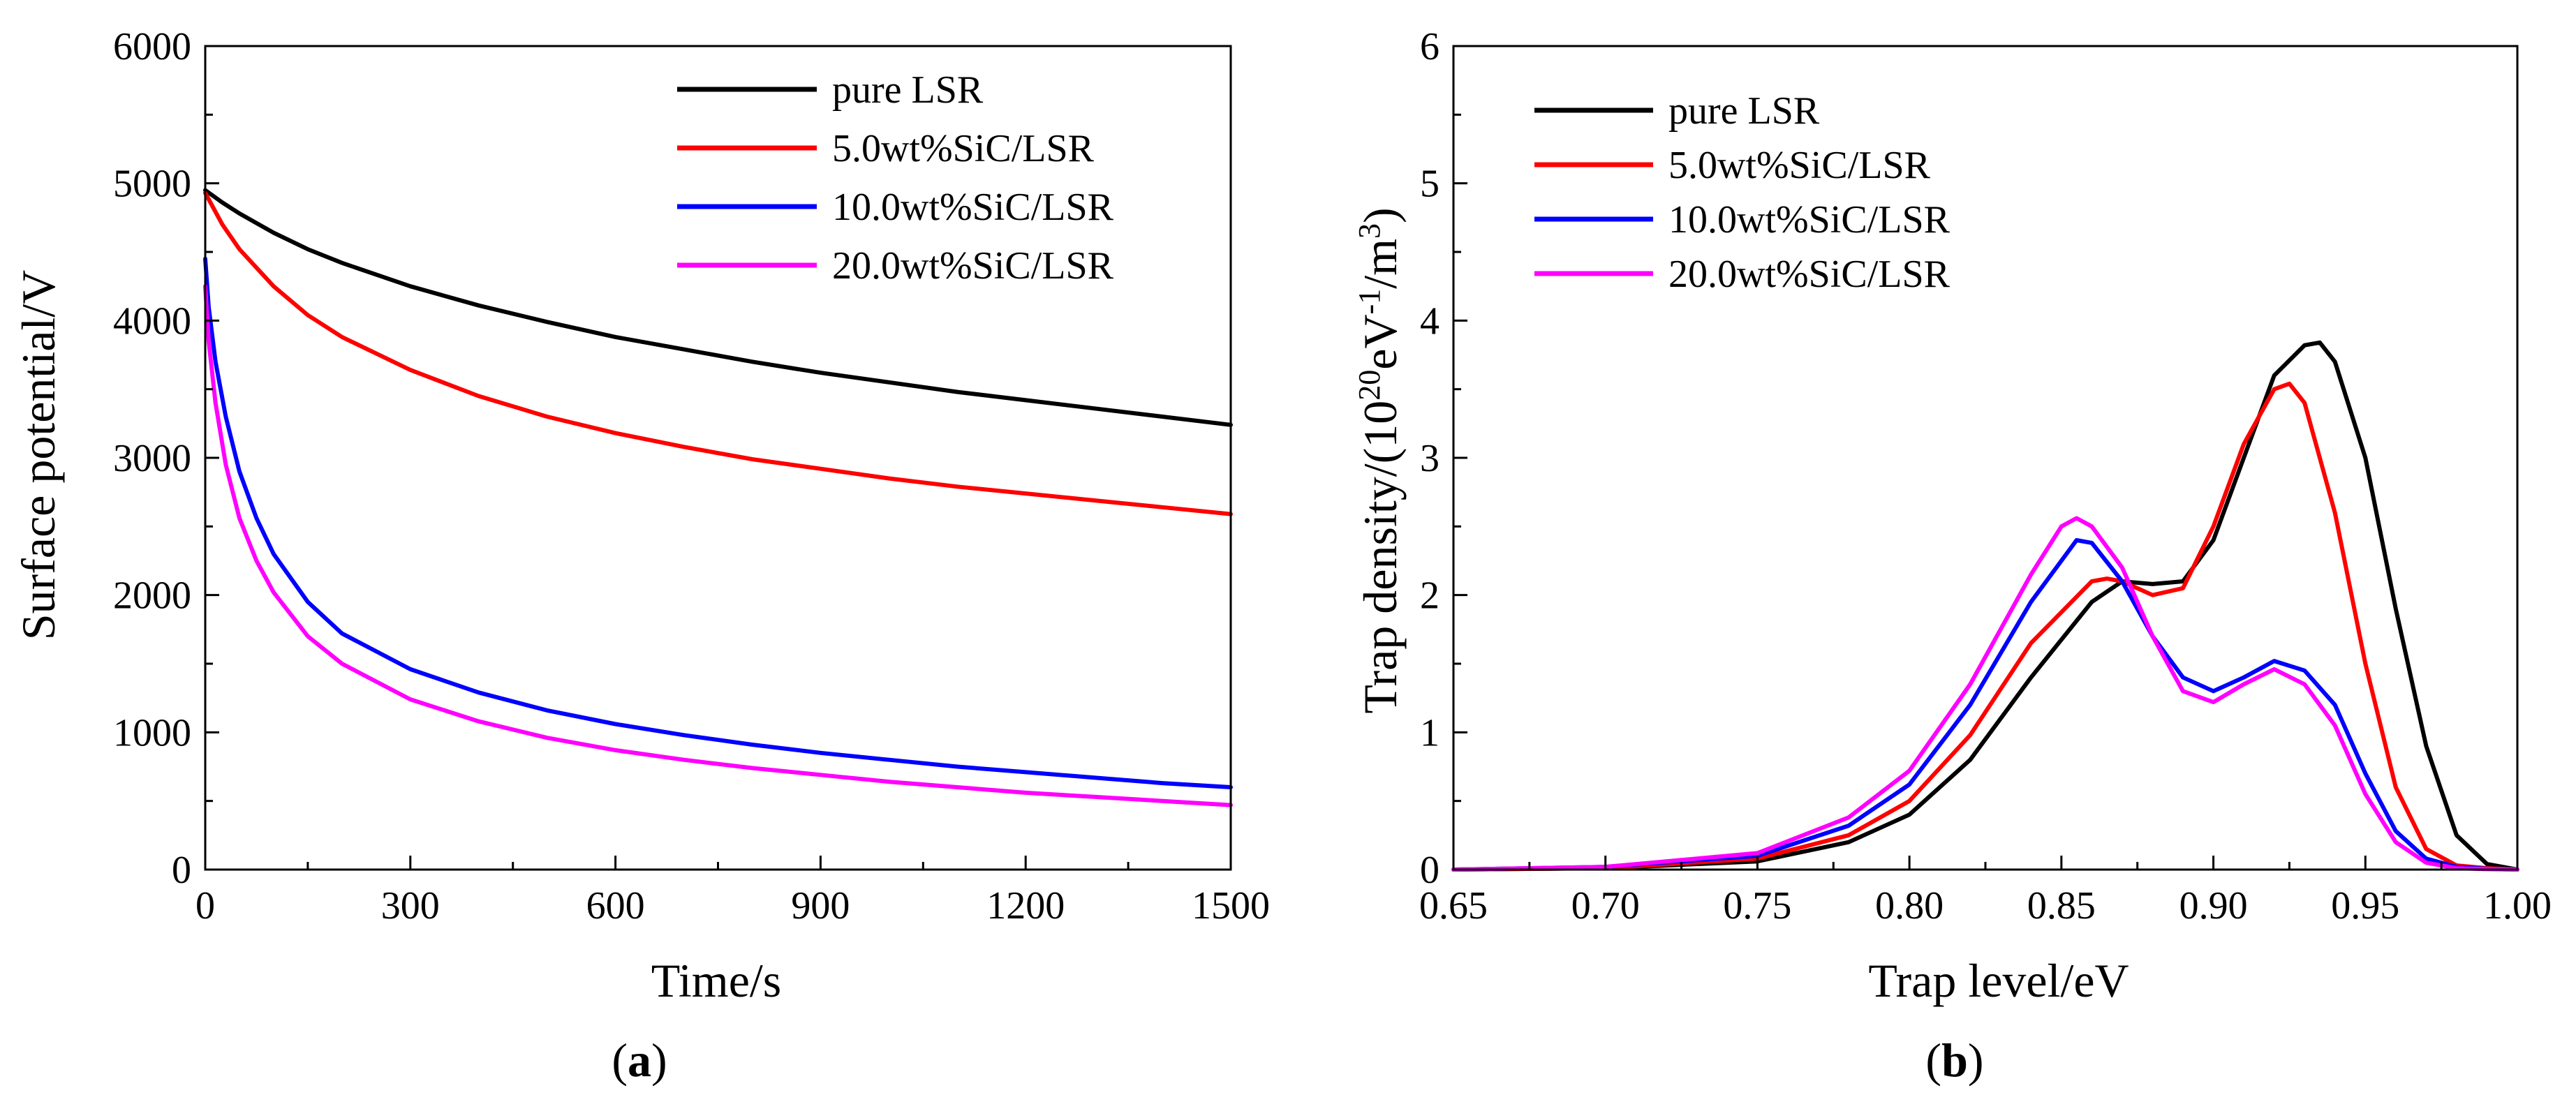 Image resolution: width=2576 pixels, height=1095 pixels. What do you see at coordinates (2517, 906) in the screenshot?
I see `panel-b-x-tick-label: 1.00` at bounding box center [2517, 906].